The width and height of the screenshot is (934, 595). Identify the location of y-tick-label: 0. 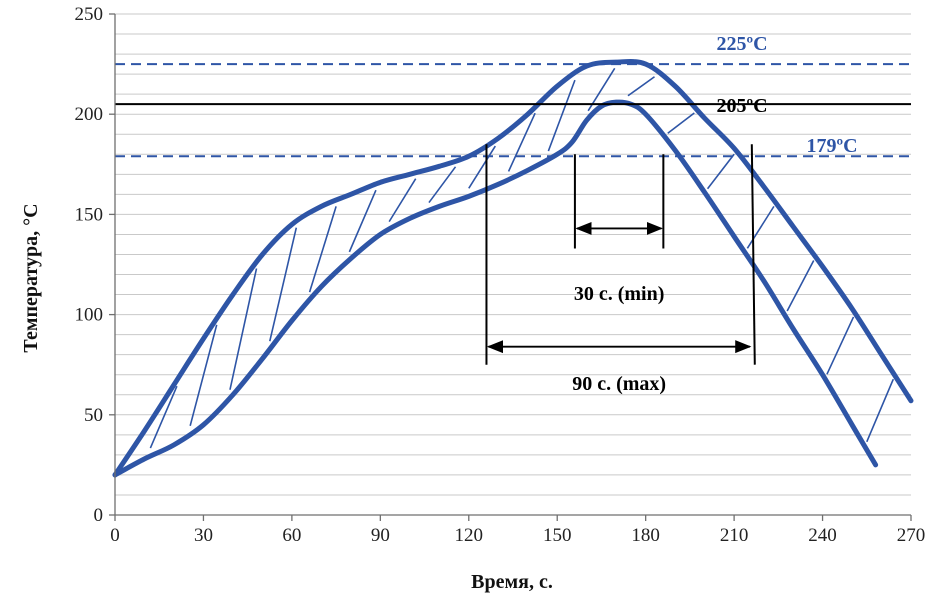
(99, 515).